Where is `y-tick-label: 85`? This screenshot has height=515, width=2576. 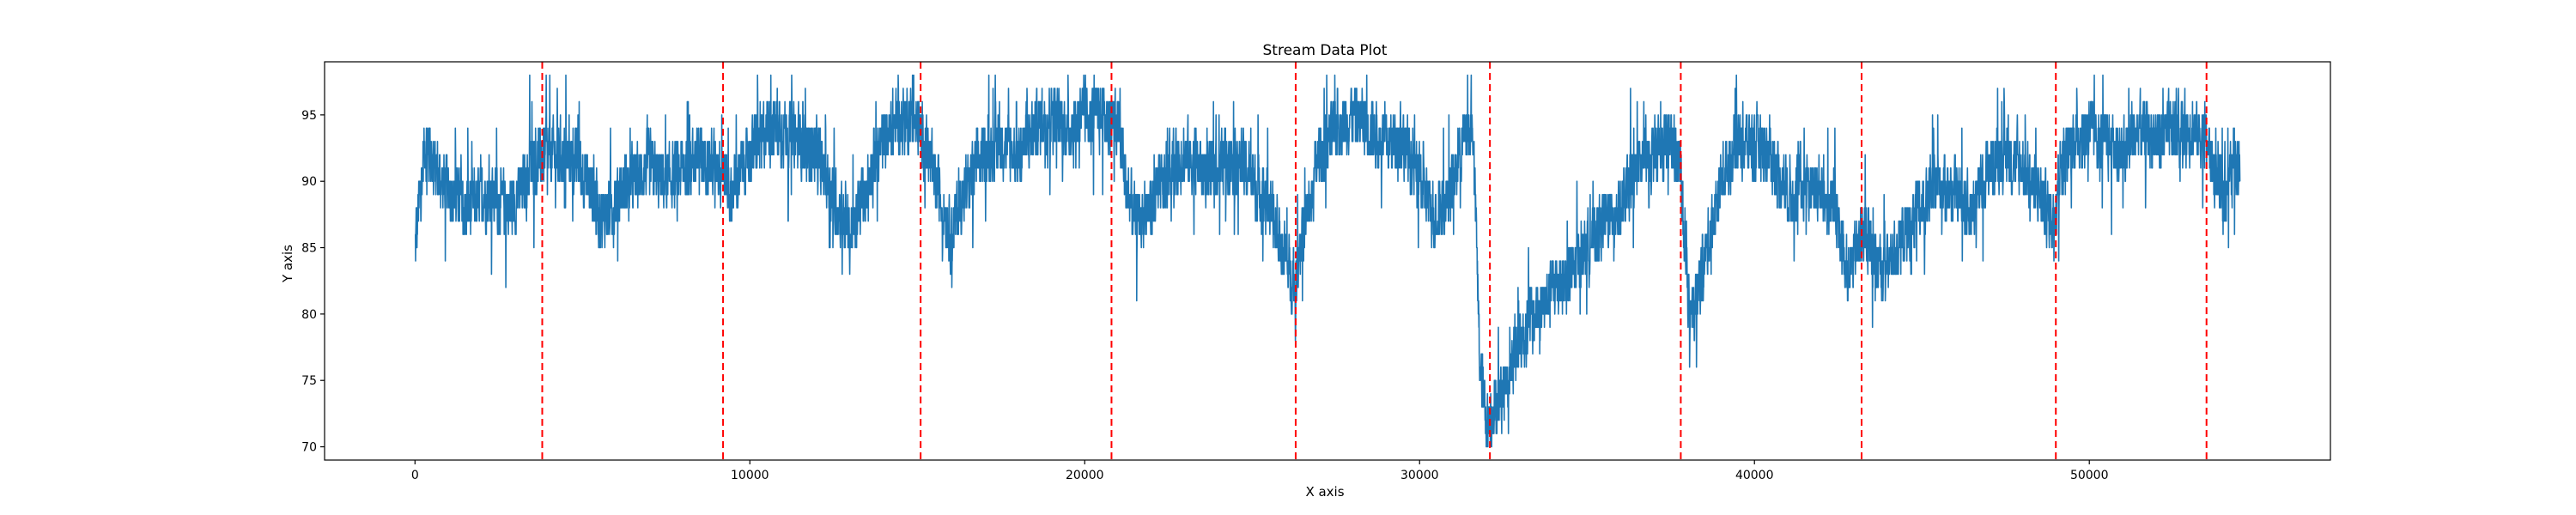
y-tick-label: 85 is located at coordinates (309, 249).